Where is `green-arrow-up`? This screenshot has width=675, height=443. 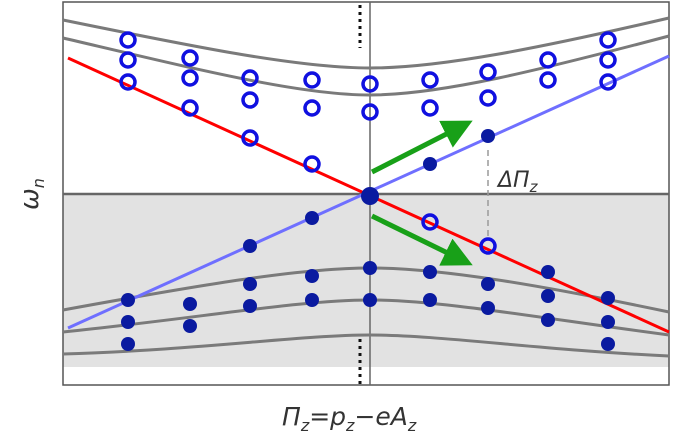 green-arrow-up is located at coordinates (421, 147).